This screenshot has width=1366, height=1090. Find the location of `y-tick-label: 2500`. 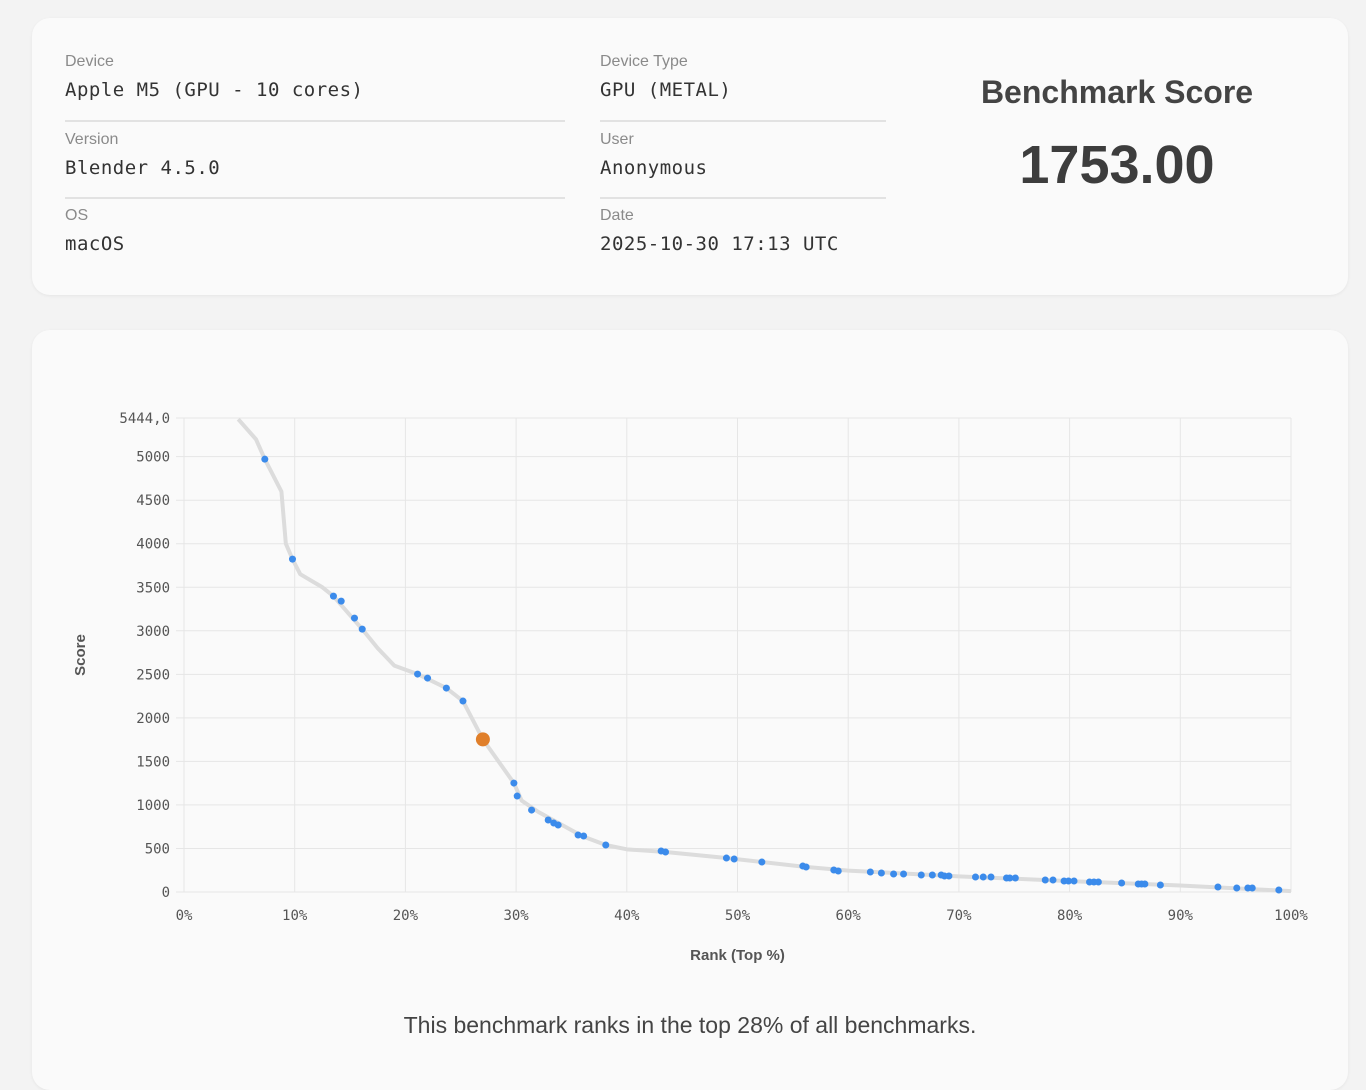

y-tick-label: 2500 is located at coordinates (153, 675).